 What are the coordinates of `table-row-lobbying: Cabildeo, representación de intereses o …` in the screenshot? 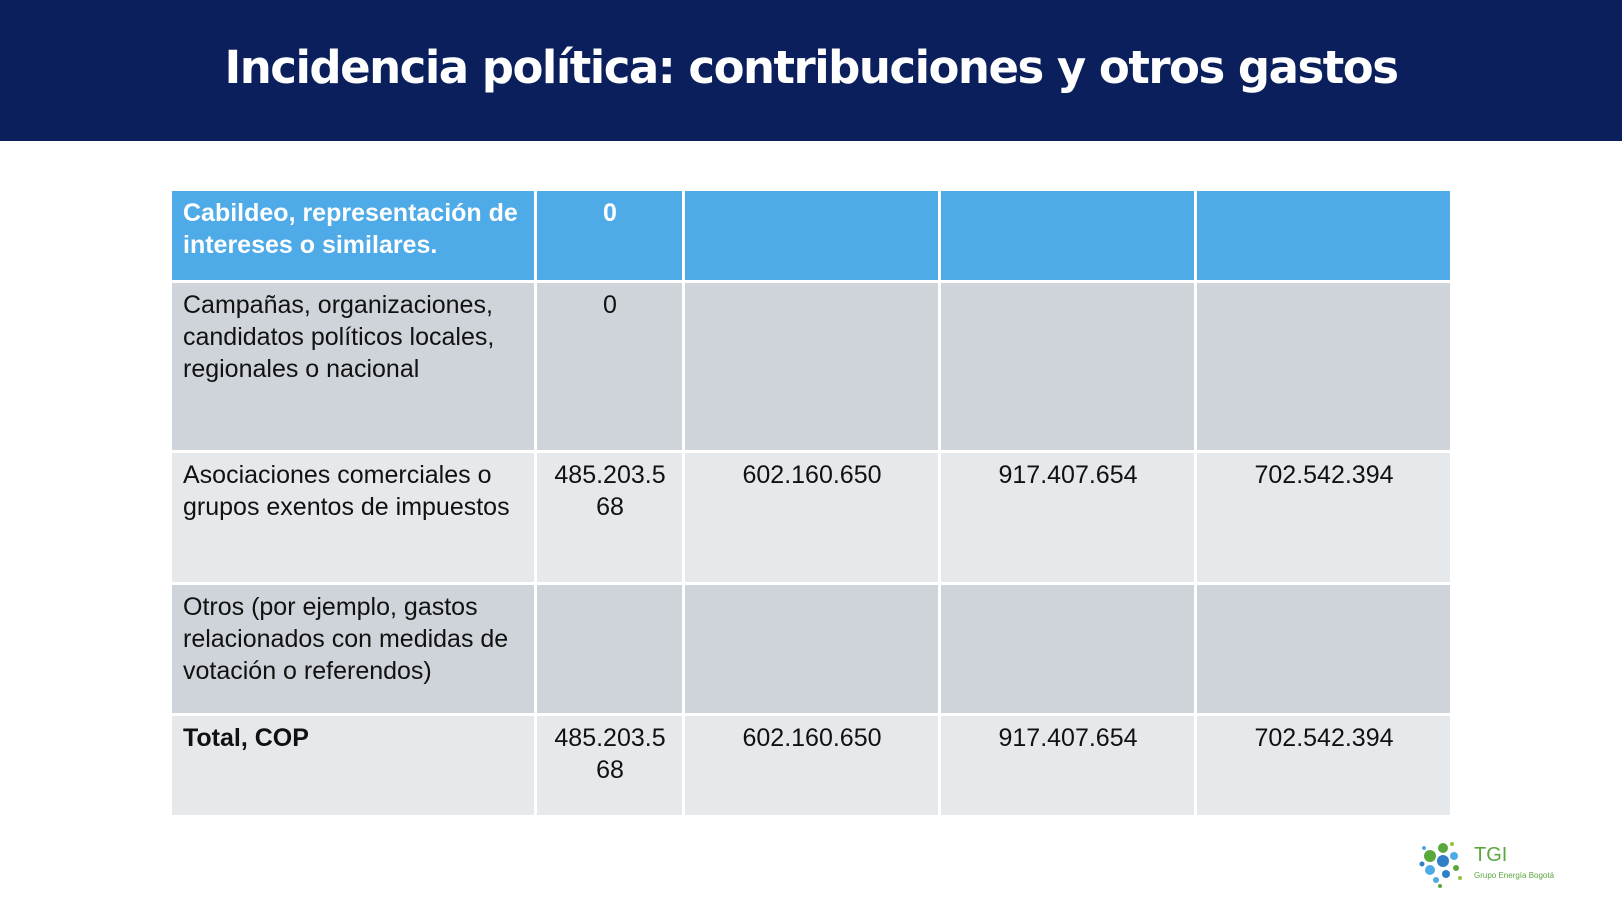 It's located at (811, 235).